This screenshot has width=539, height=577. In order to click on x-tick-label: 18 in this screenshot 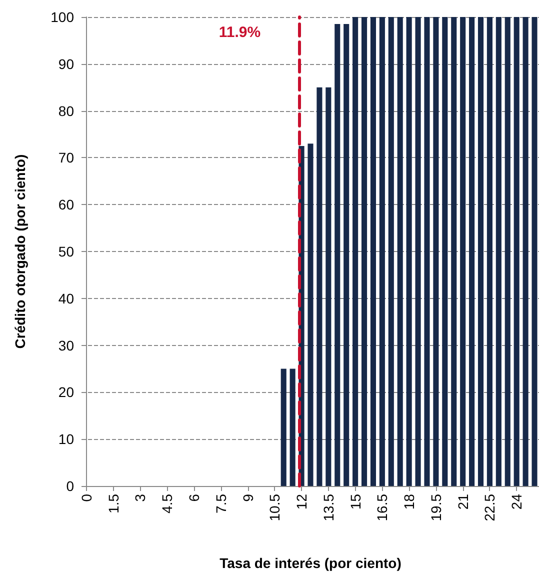, I will do `click(409, 502)`.